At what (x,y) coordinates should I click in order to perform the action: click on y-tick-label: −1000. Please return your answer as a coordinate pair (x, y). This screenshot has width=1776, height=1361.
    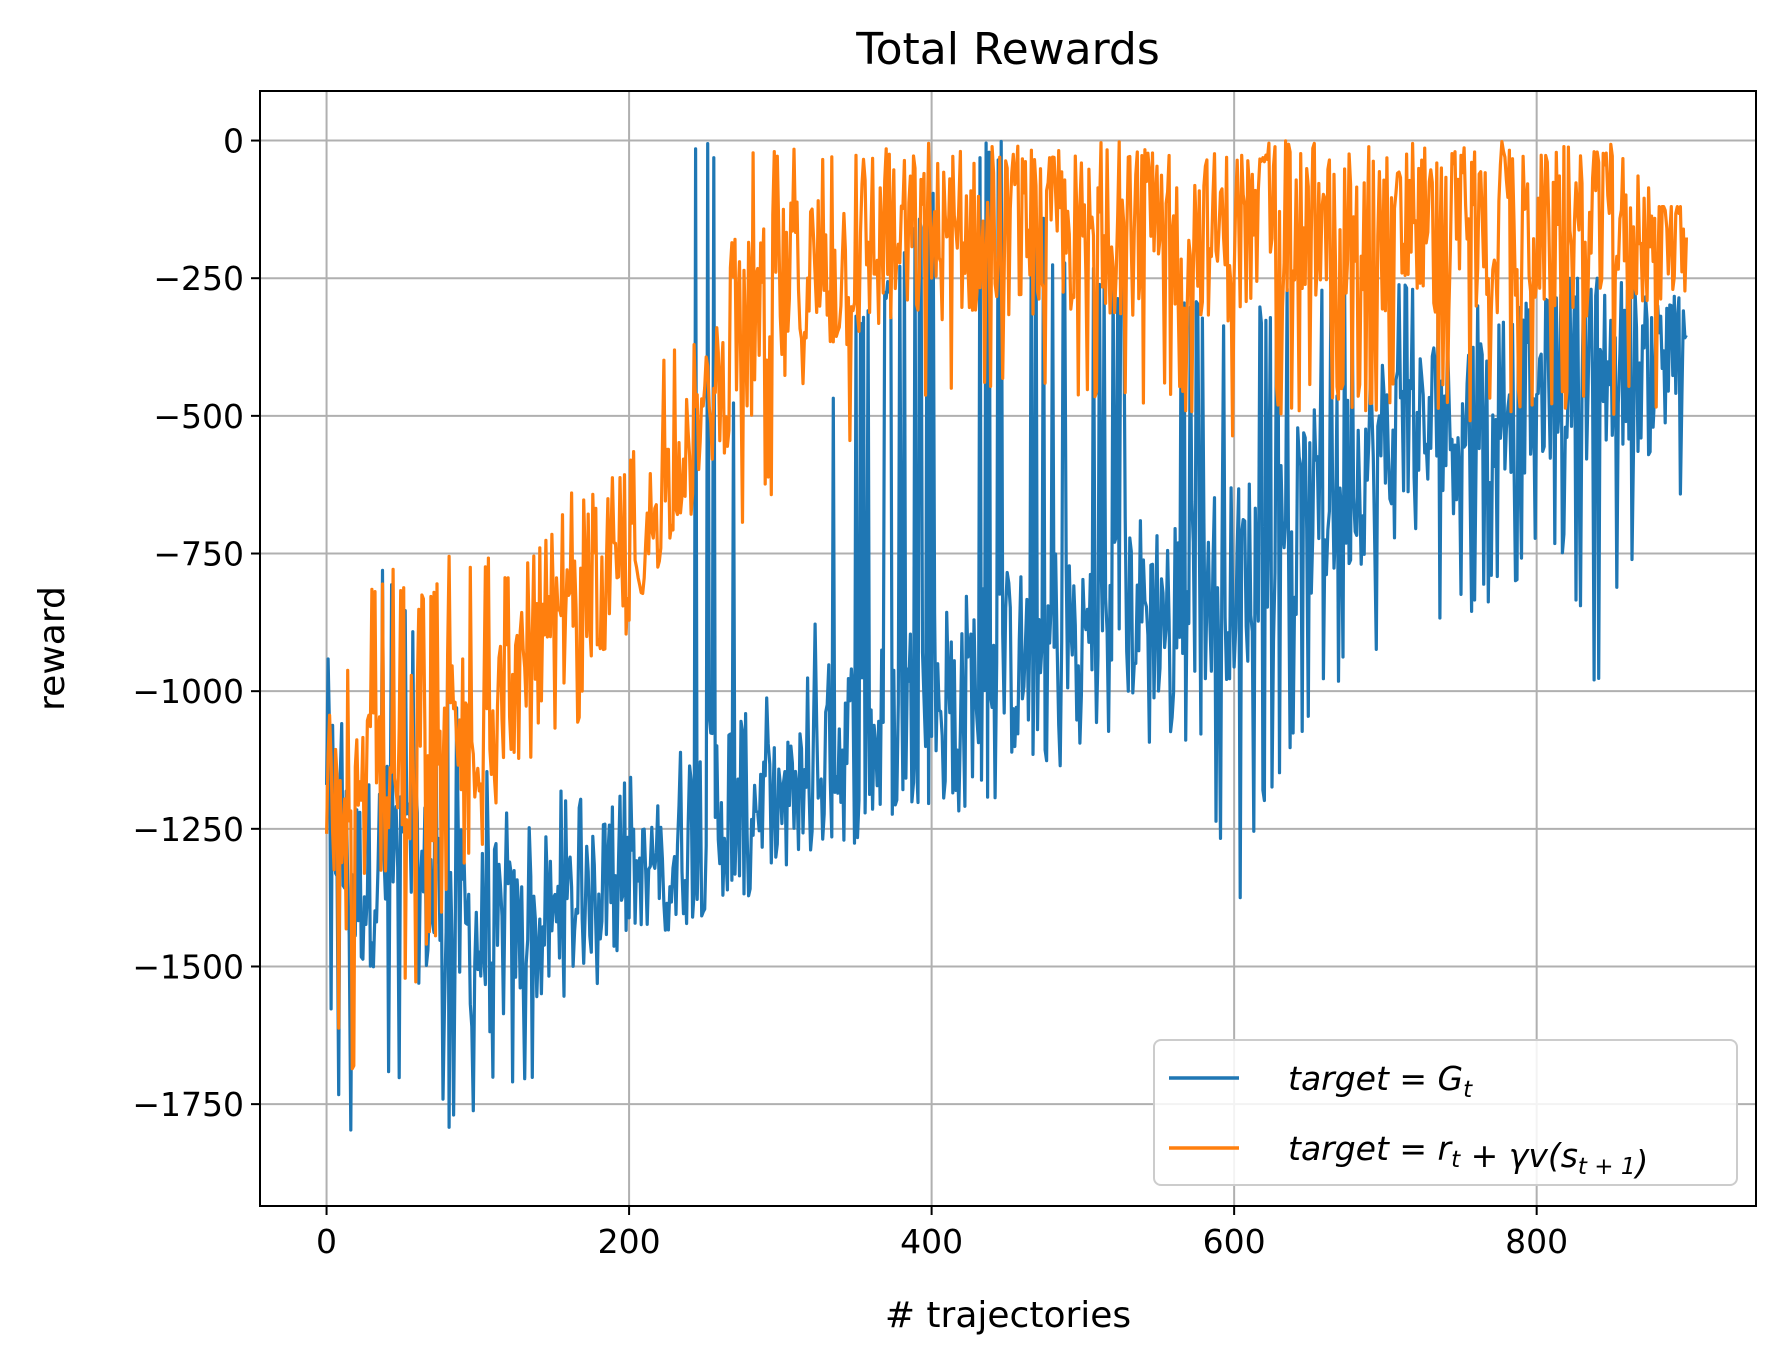
    Looking at the image, I should click on (188, 691).